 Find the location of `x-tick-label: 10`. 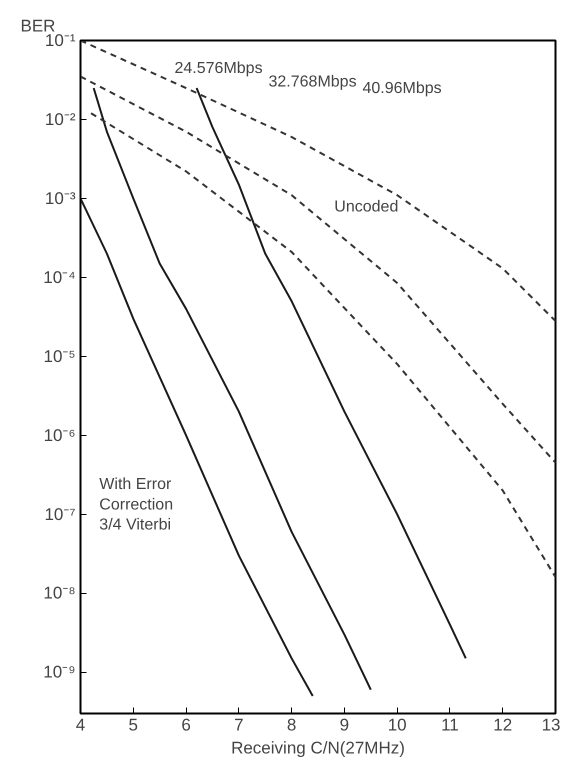

x-tick-label: 10 is located at coordinates (397, 725).